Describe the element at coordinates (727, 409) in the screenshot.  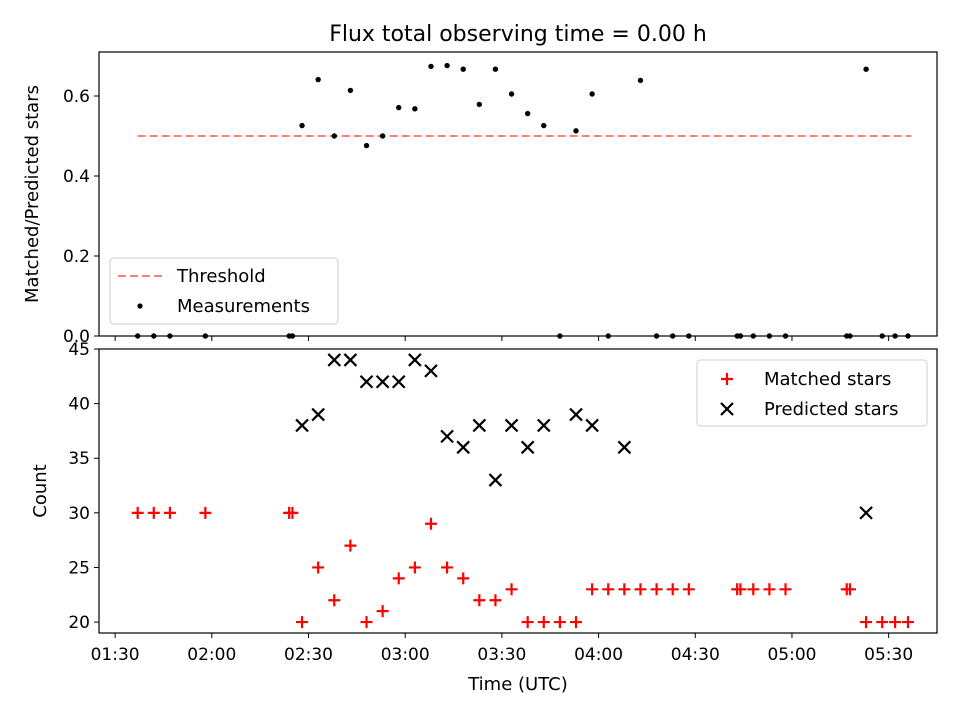
I see `predicted-legend-marker` at that location.